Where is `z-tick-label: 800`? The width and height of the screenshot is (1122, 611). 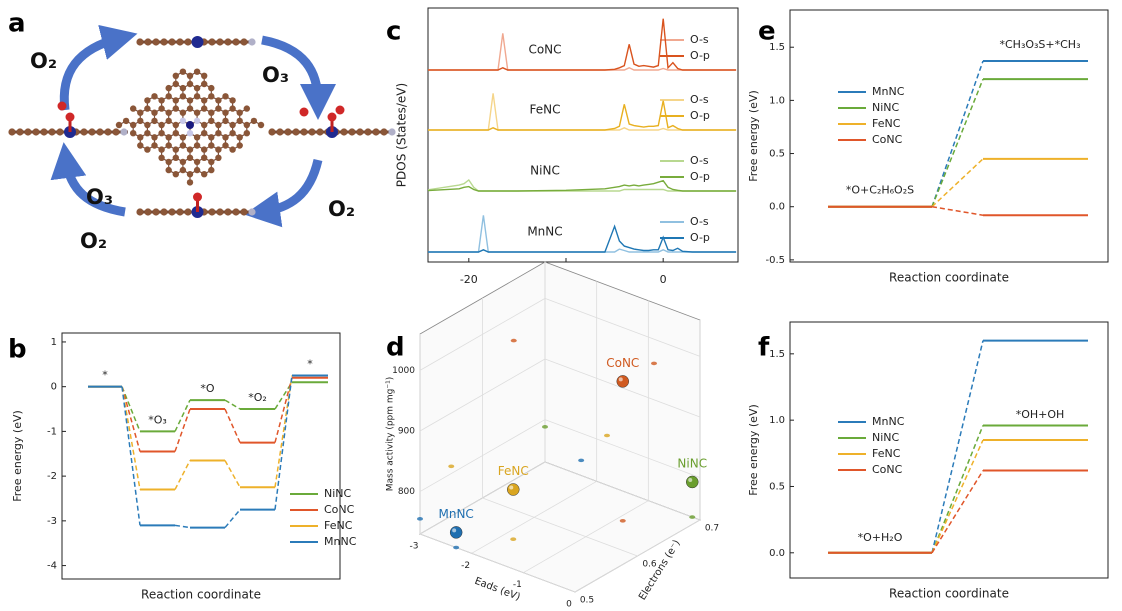 z-tick-label: 800 is located at coordinates (406, 492).